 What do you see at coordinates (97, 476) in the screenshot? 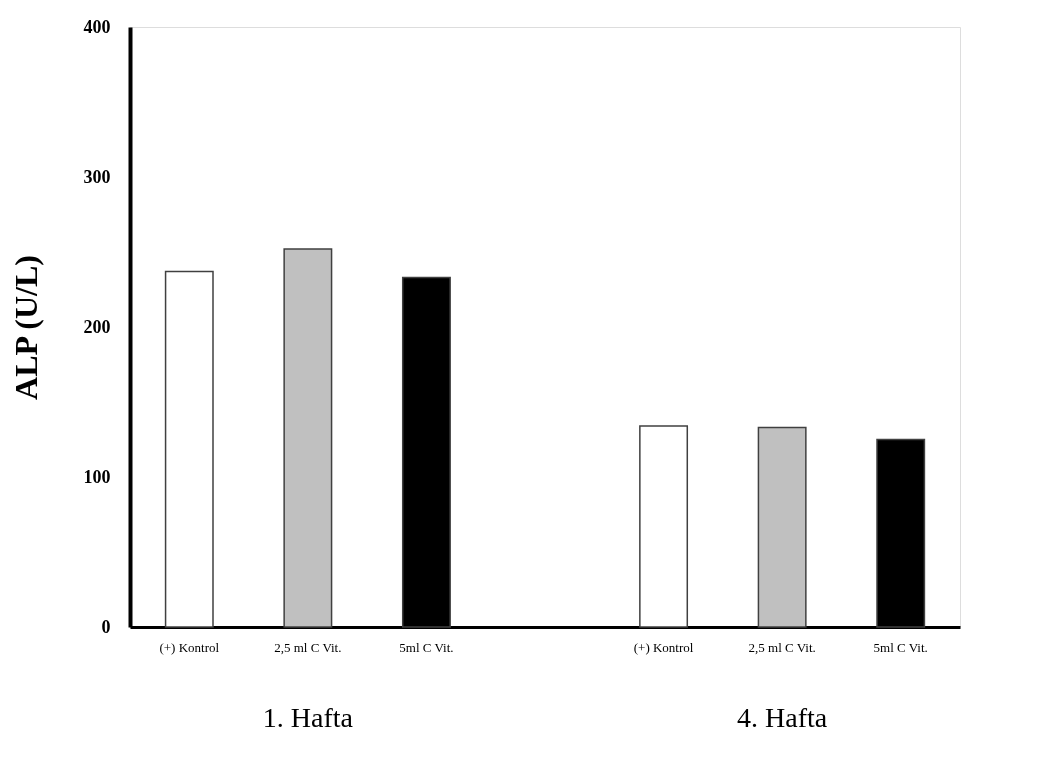
I see `y-tick-label: 100` at bounding box center [97, 476].